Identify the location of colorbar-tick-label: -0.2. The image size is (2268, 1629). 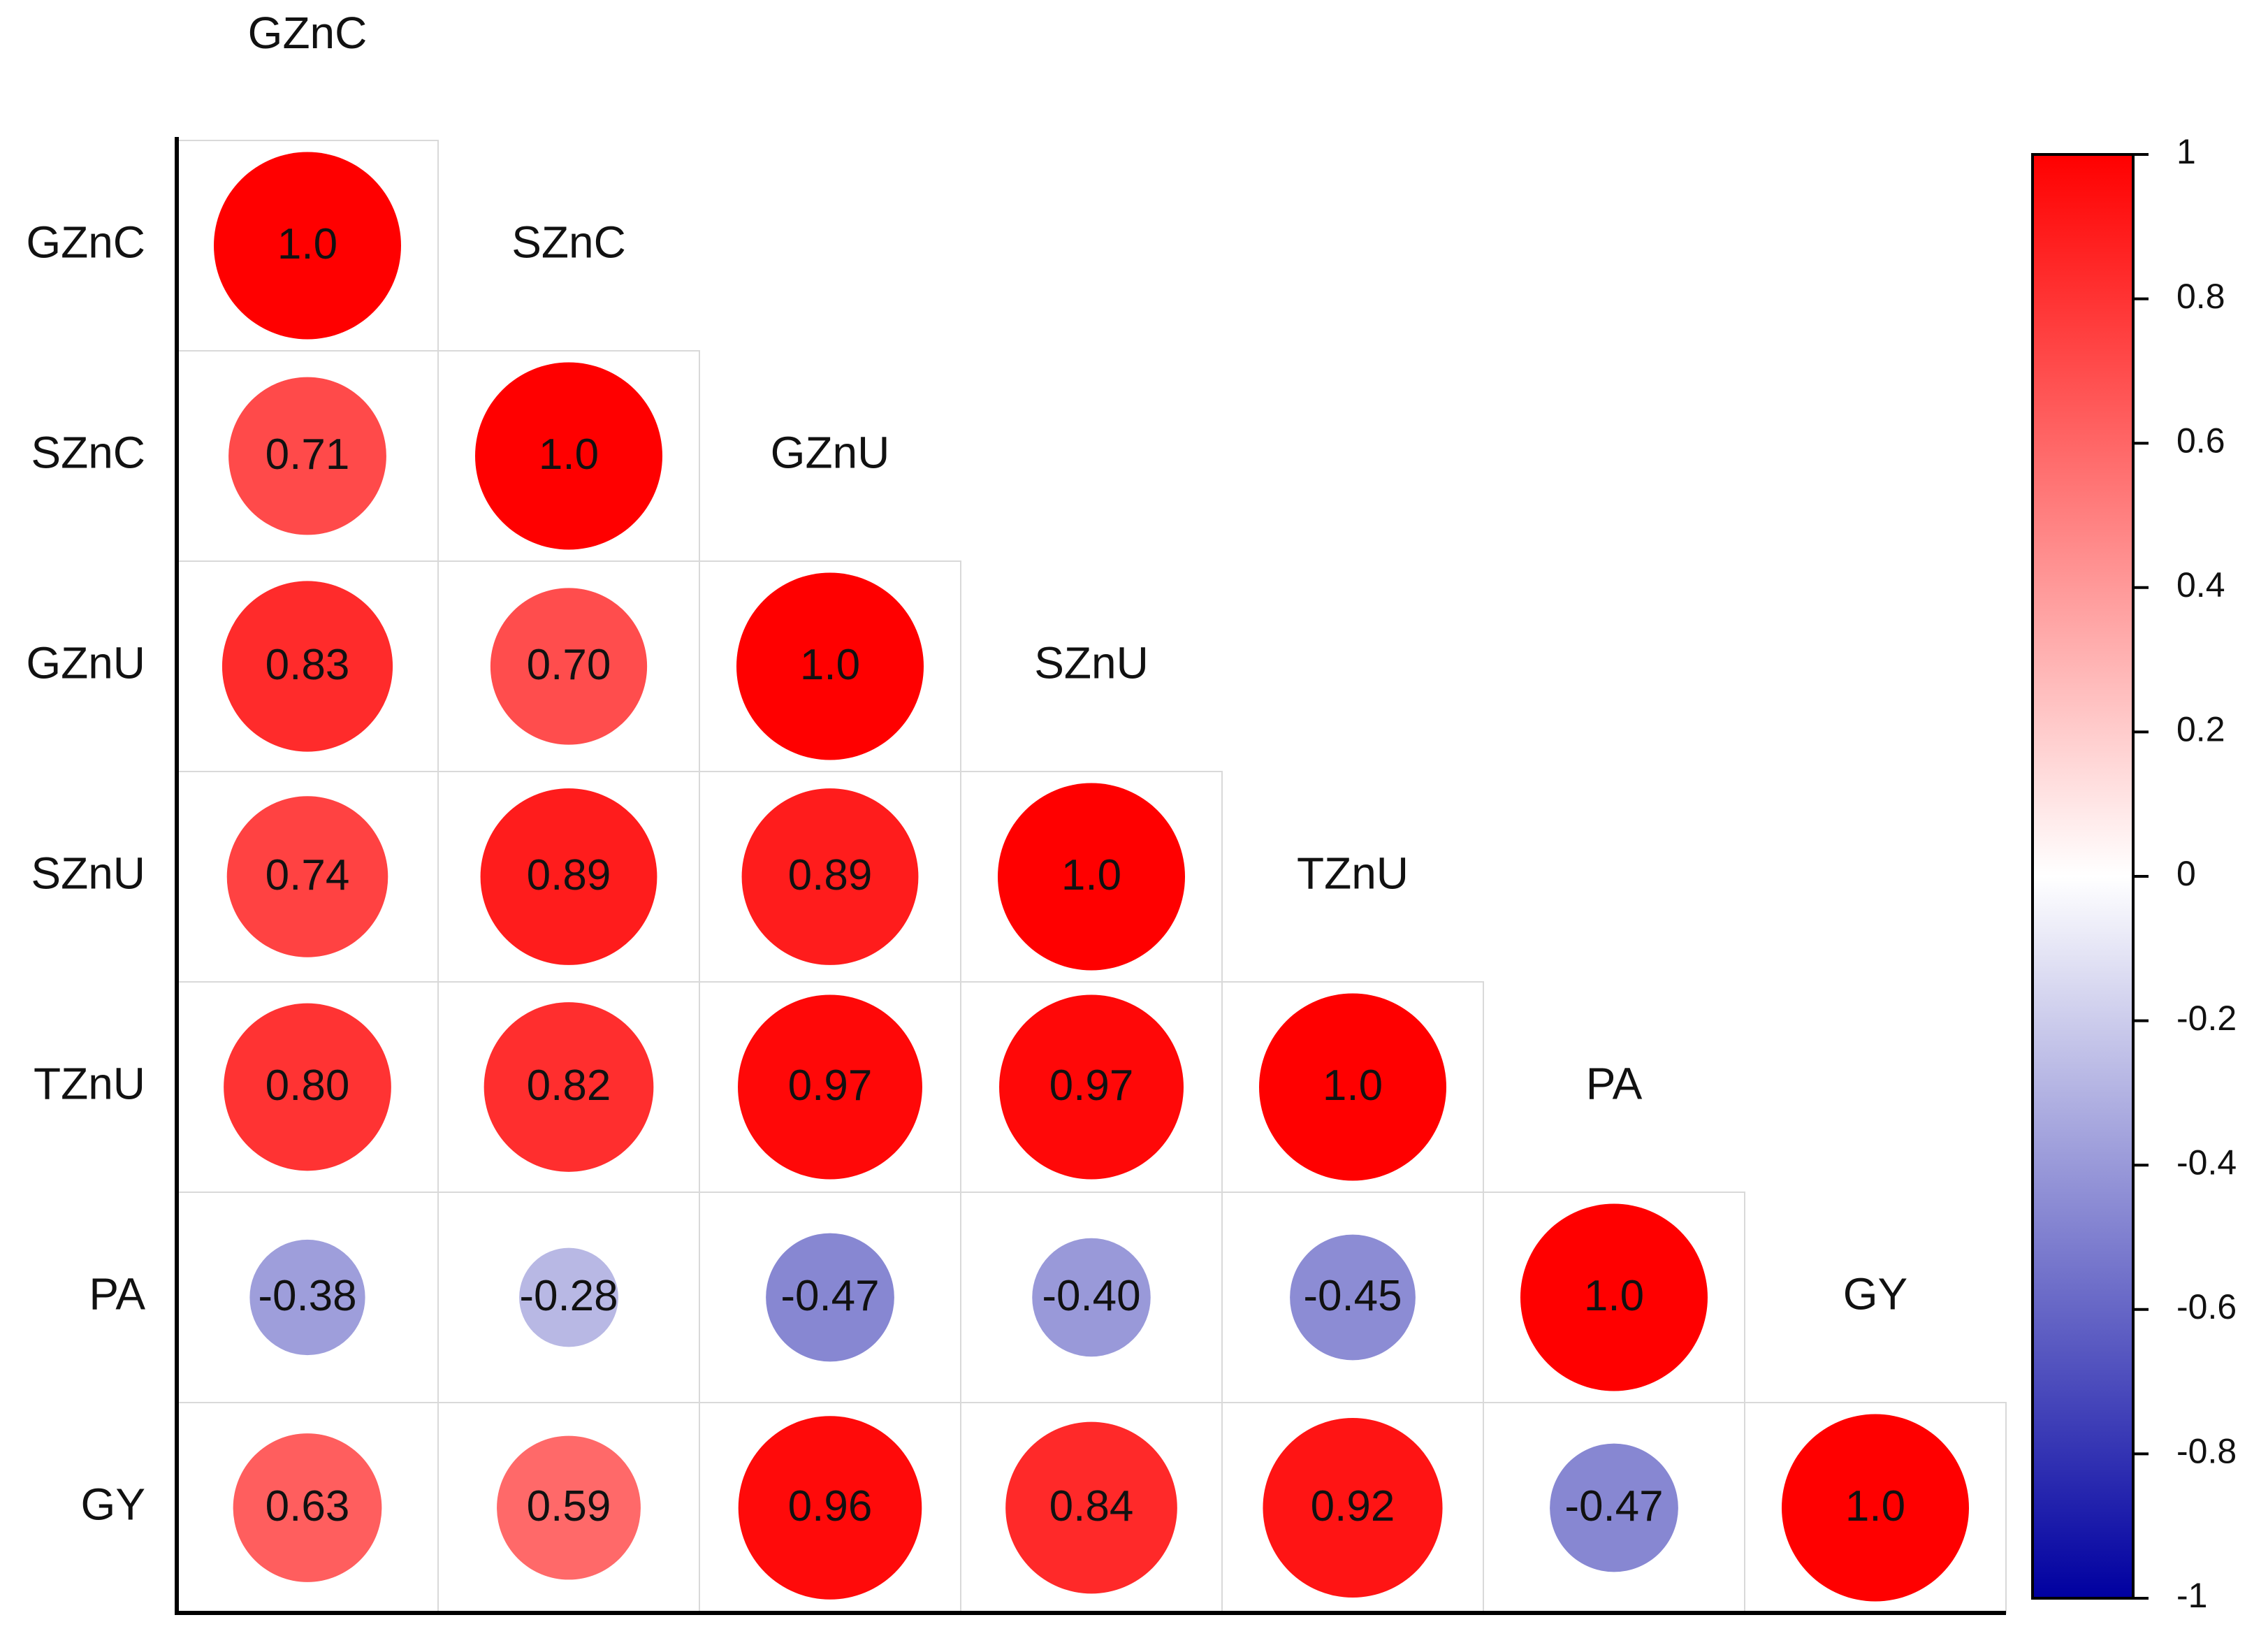
(2206, 1018).